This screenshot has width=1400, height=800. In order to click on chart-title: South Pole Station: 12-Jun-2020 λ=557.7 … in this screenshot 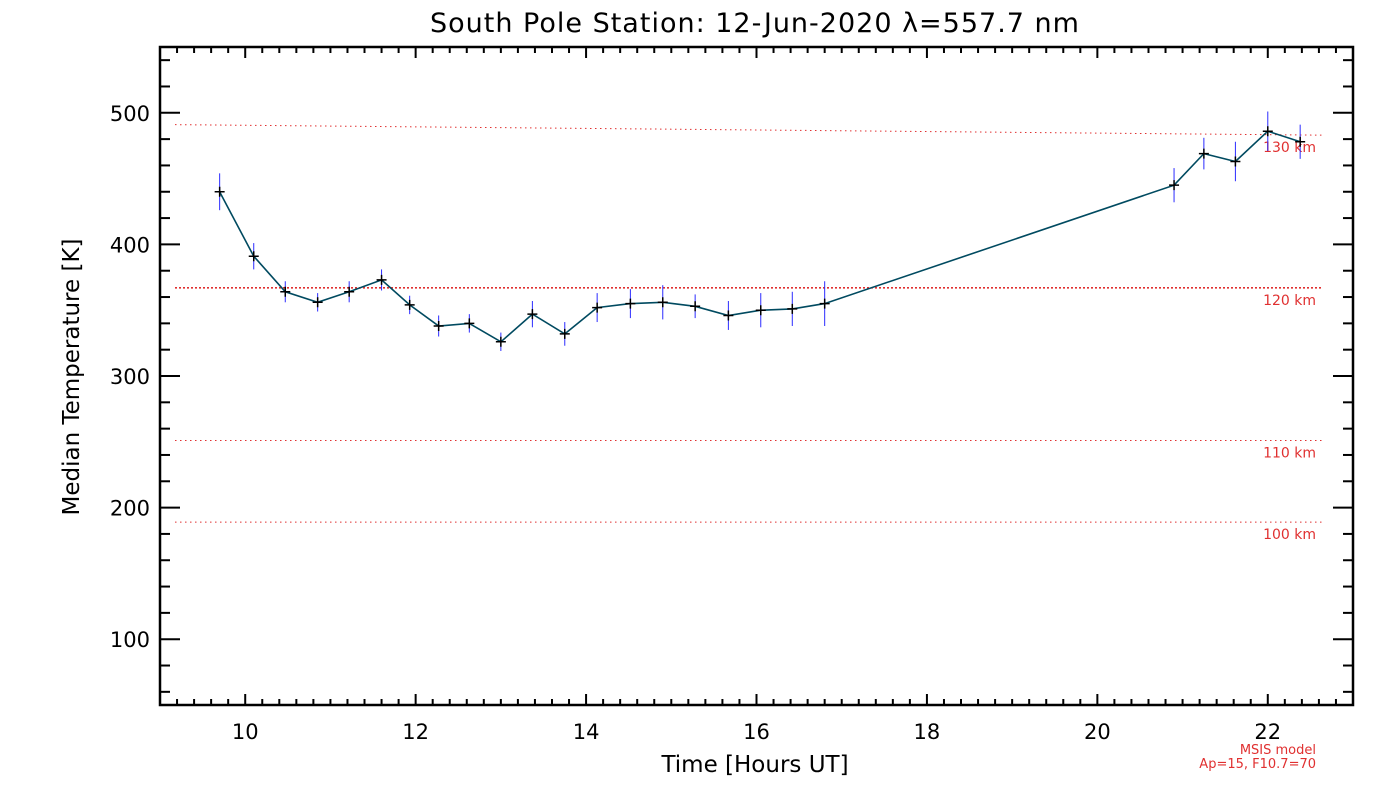, I will do `click(755, 23)`.